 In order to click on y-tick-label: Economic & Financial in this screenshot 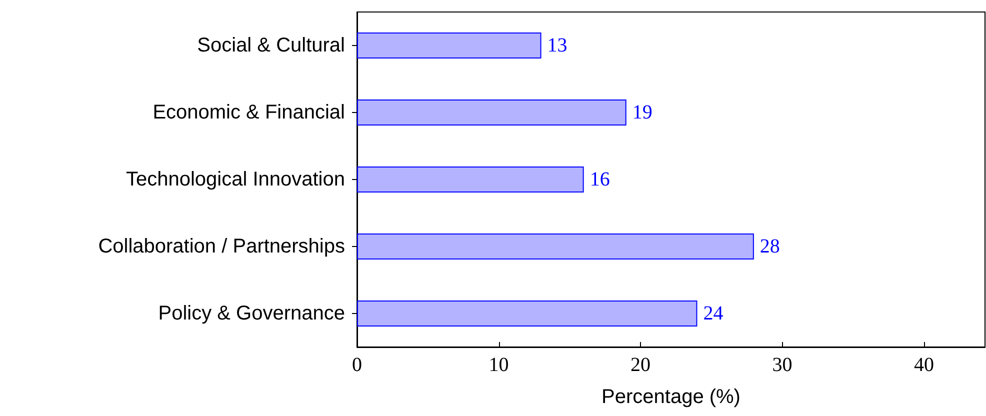, I will do `click(248, 113)`.